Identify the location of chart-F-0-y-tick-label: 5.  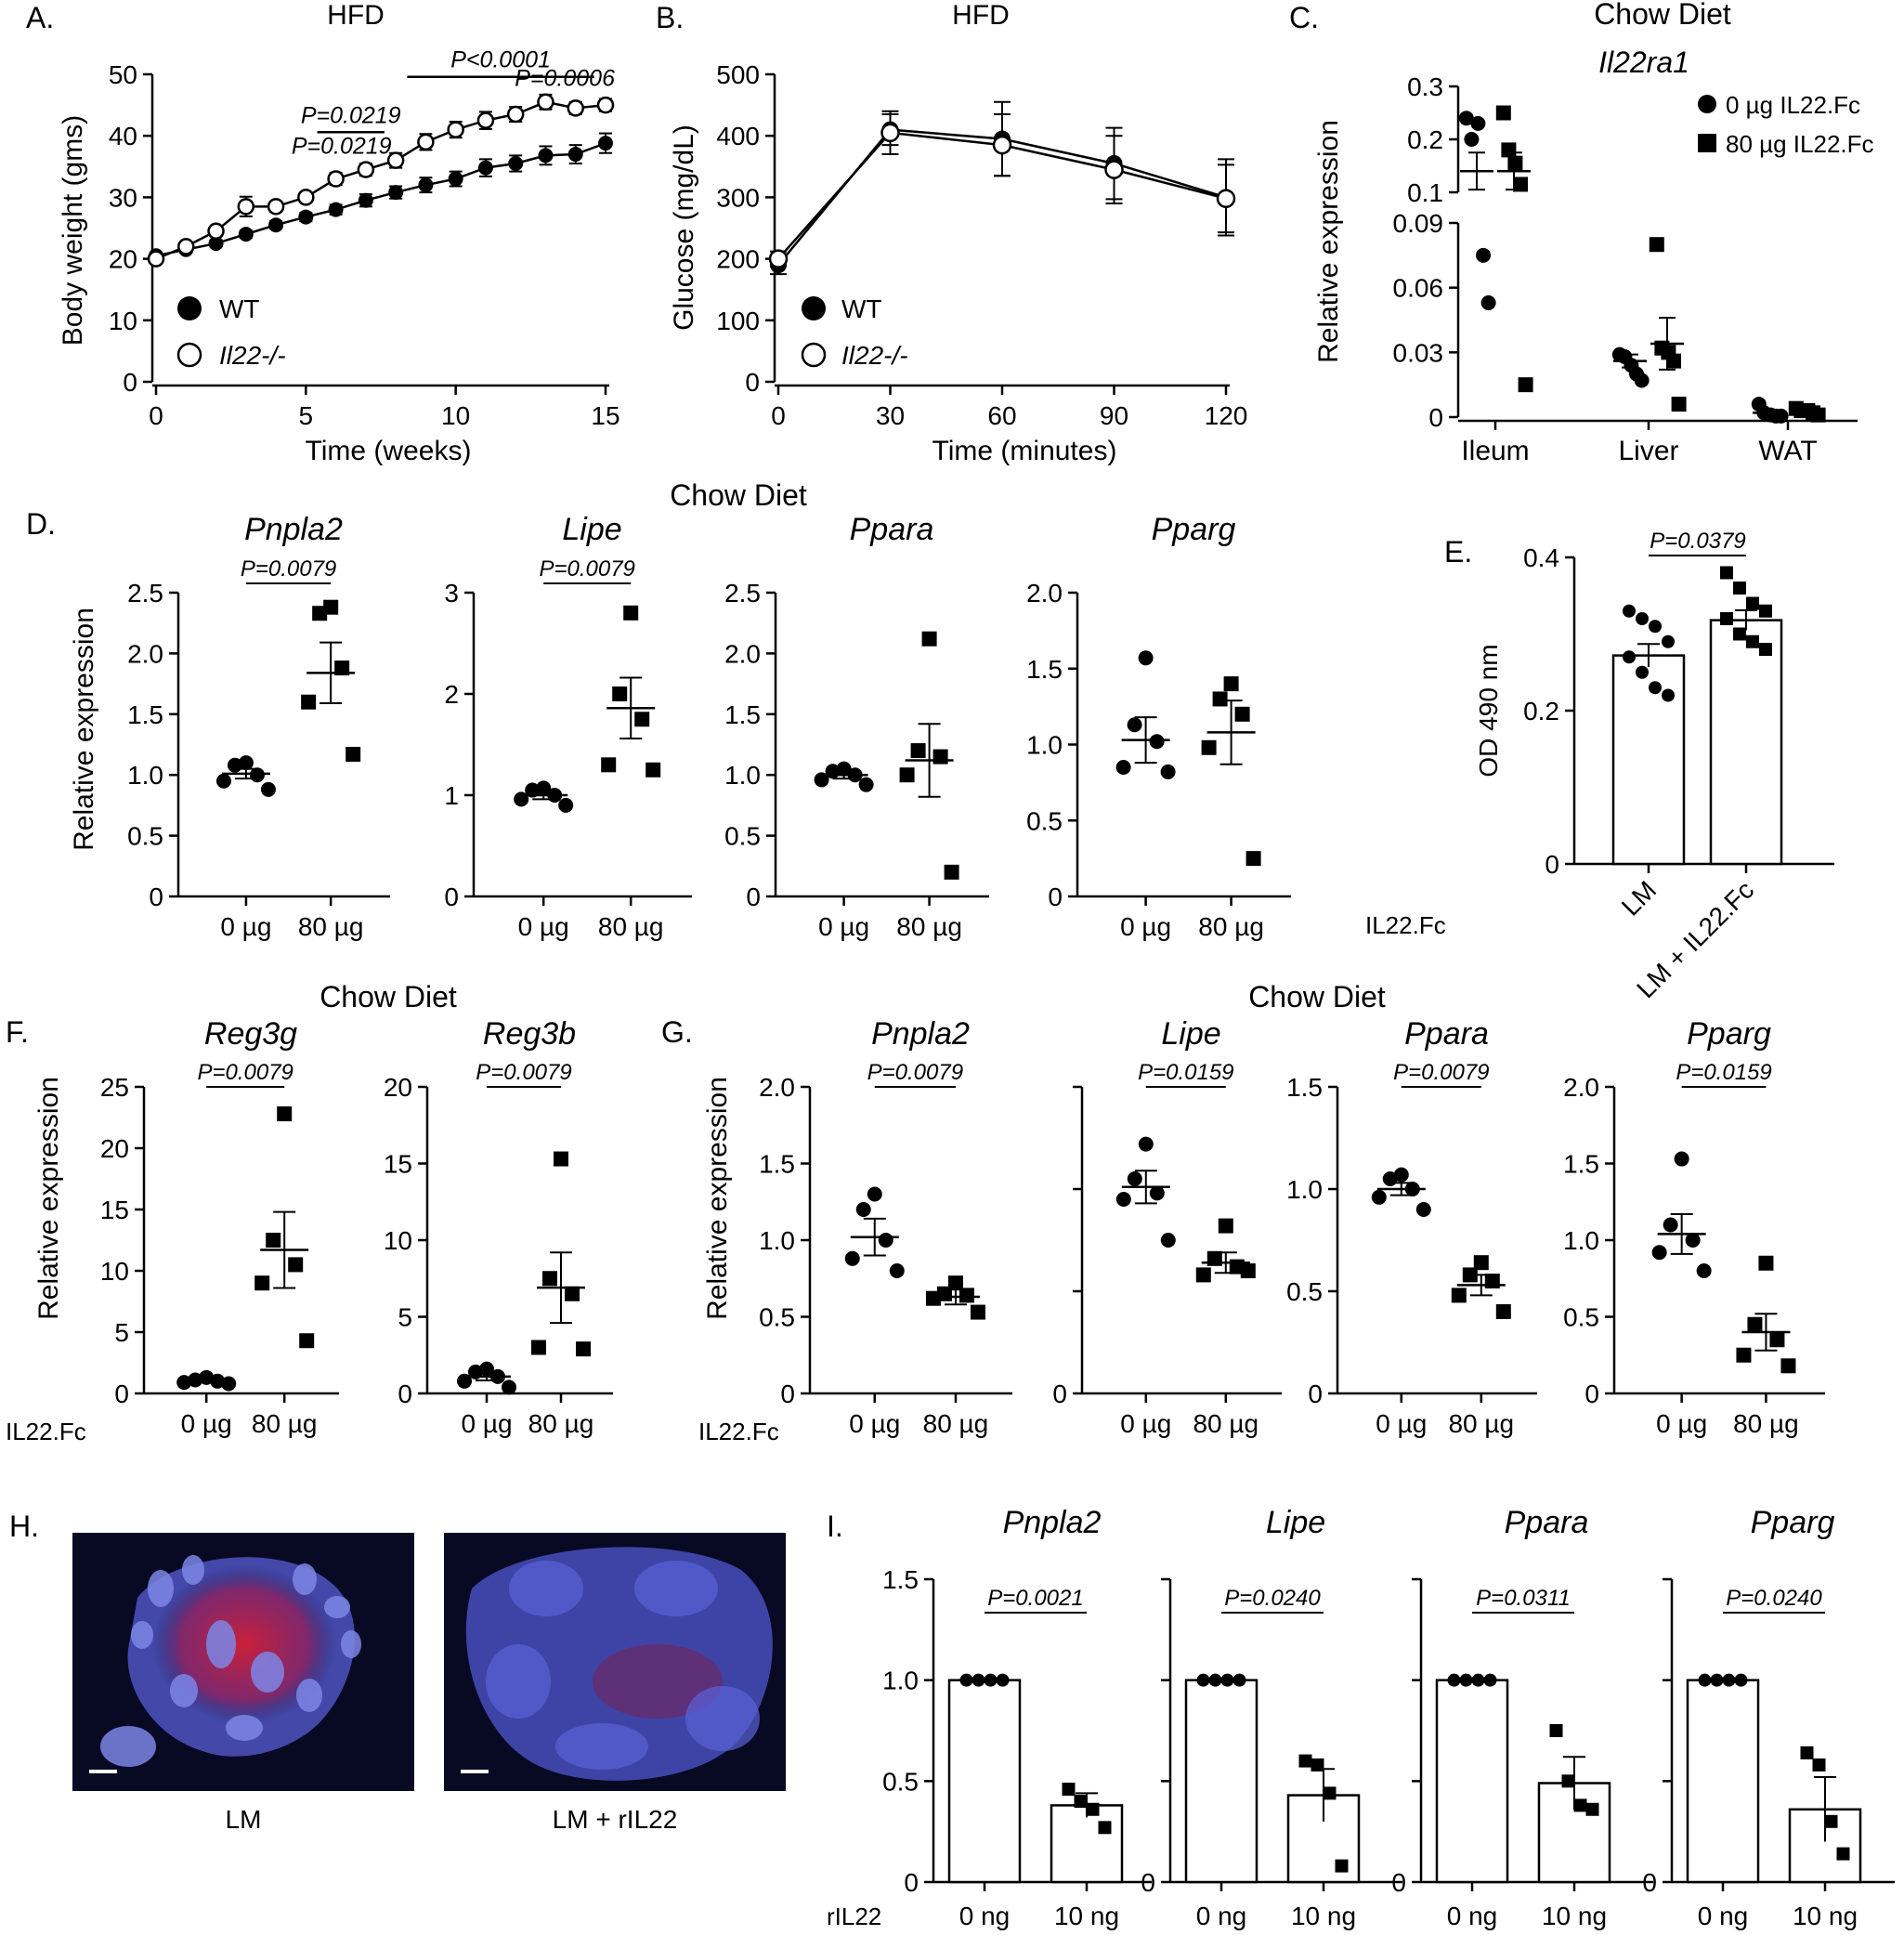
(121, 1332).